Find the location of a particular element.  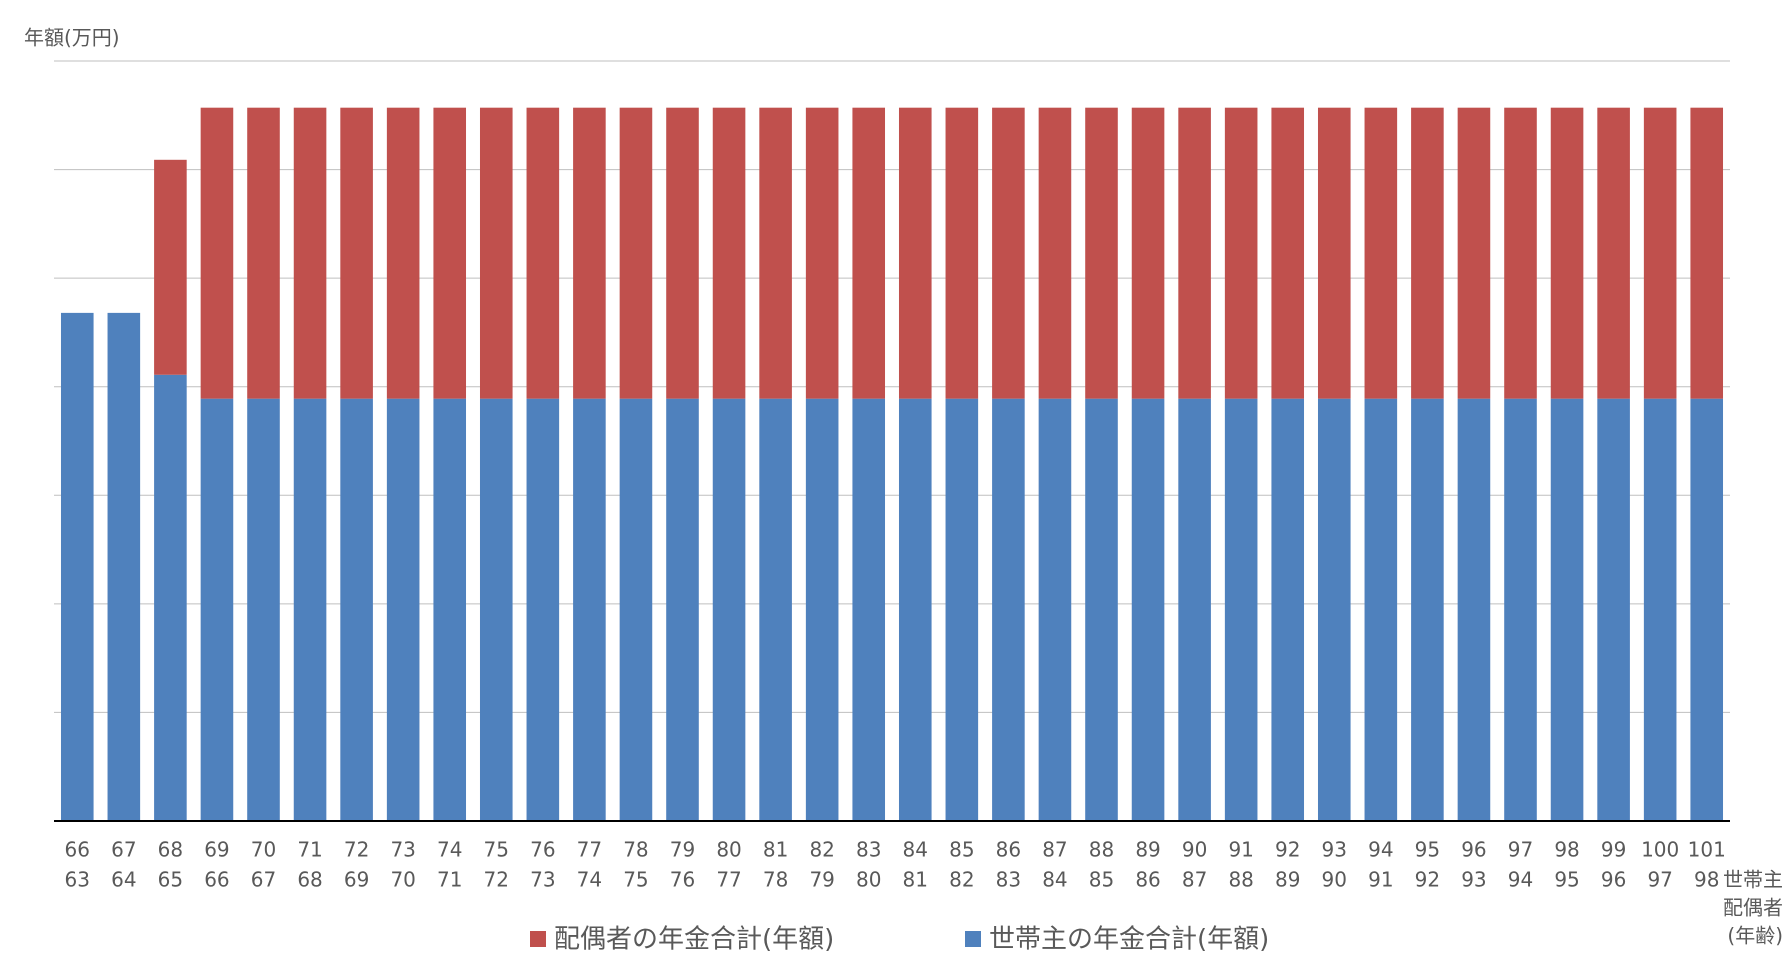

legend-label: 配偶者の年金合計(年額) is located at coordinates (694, 940).